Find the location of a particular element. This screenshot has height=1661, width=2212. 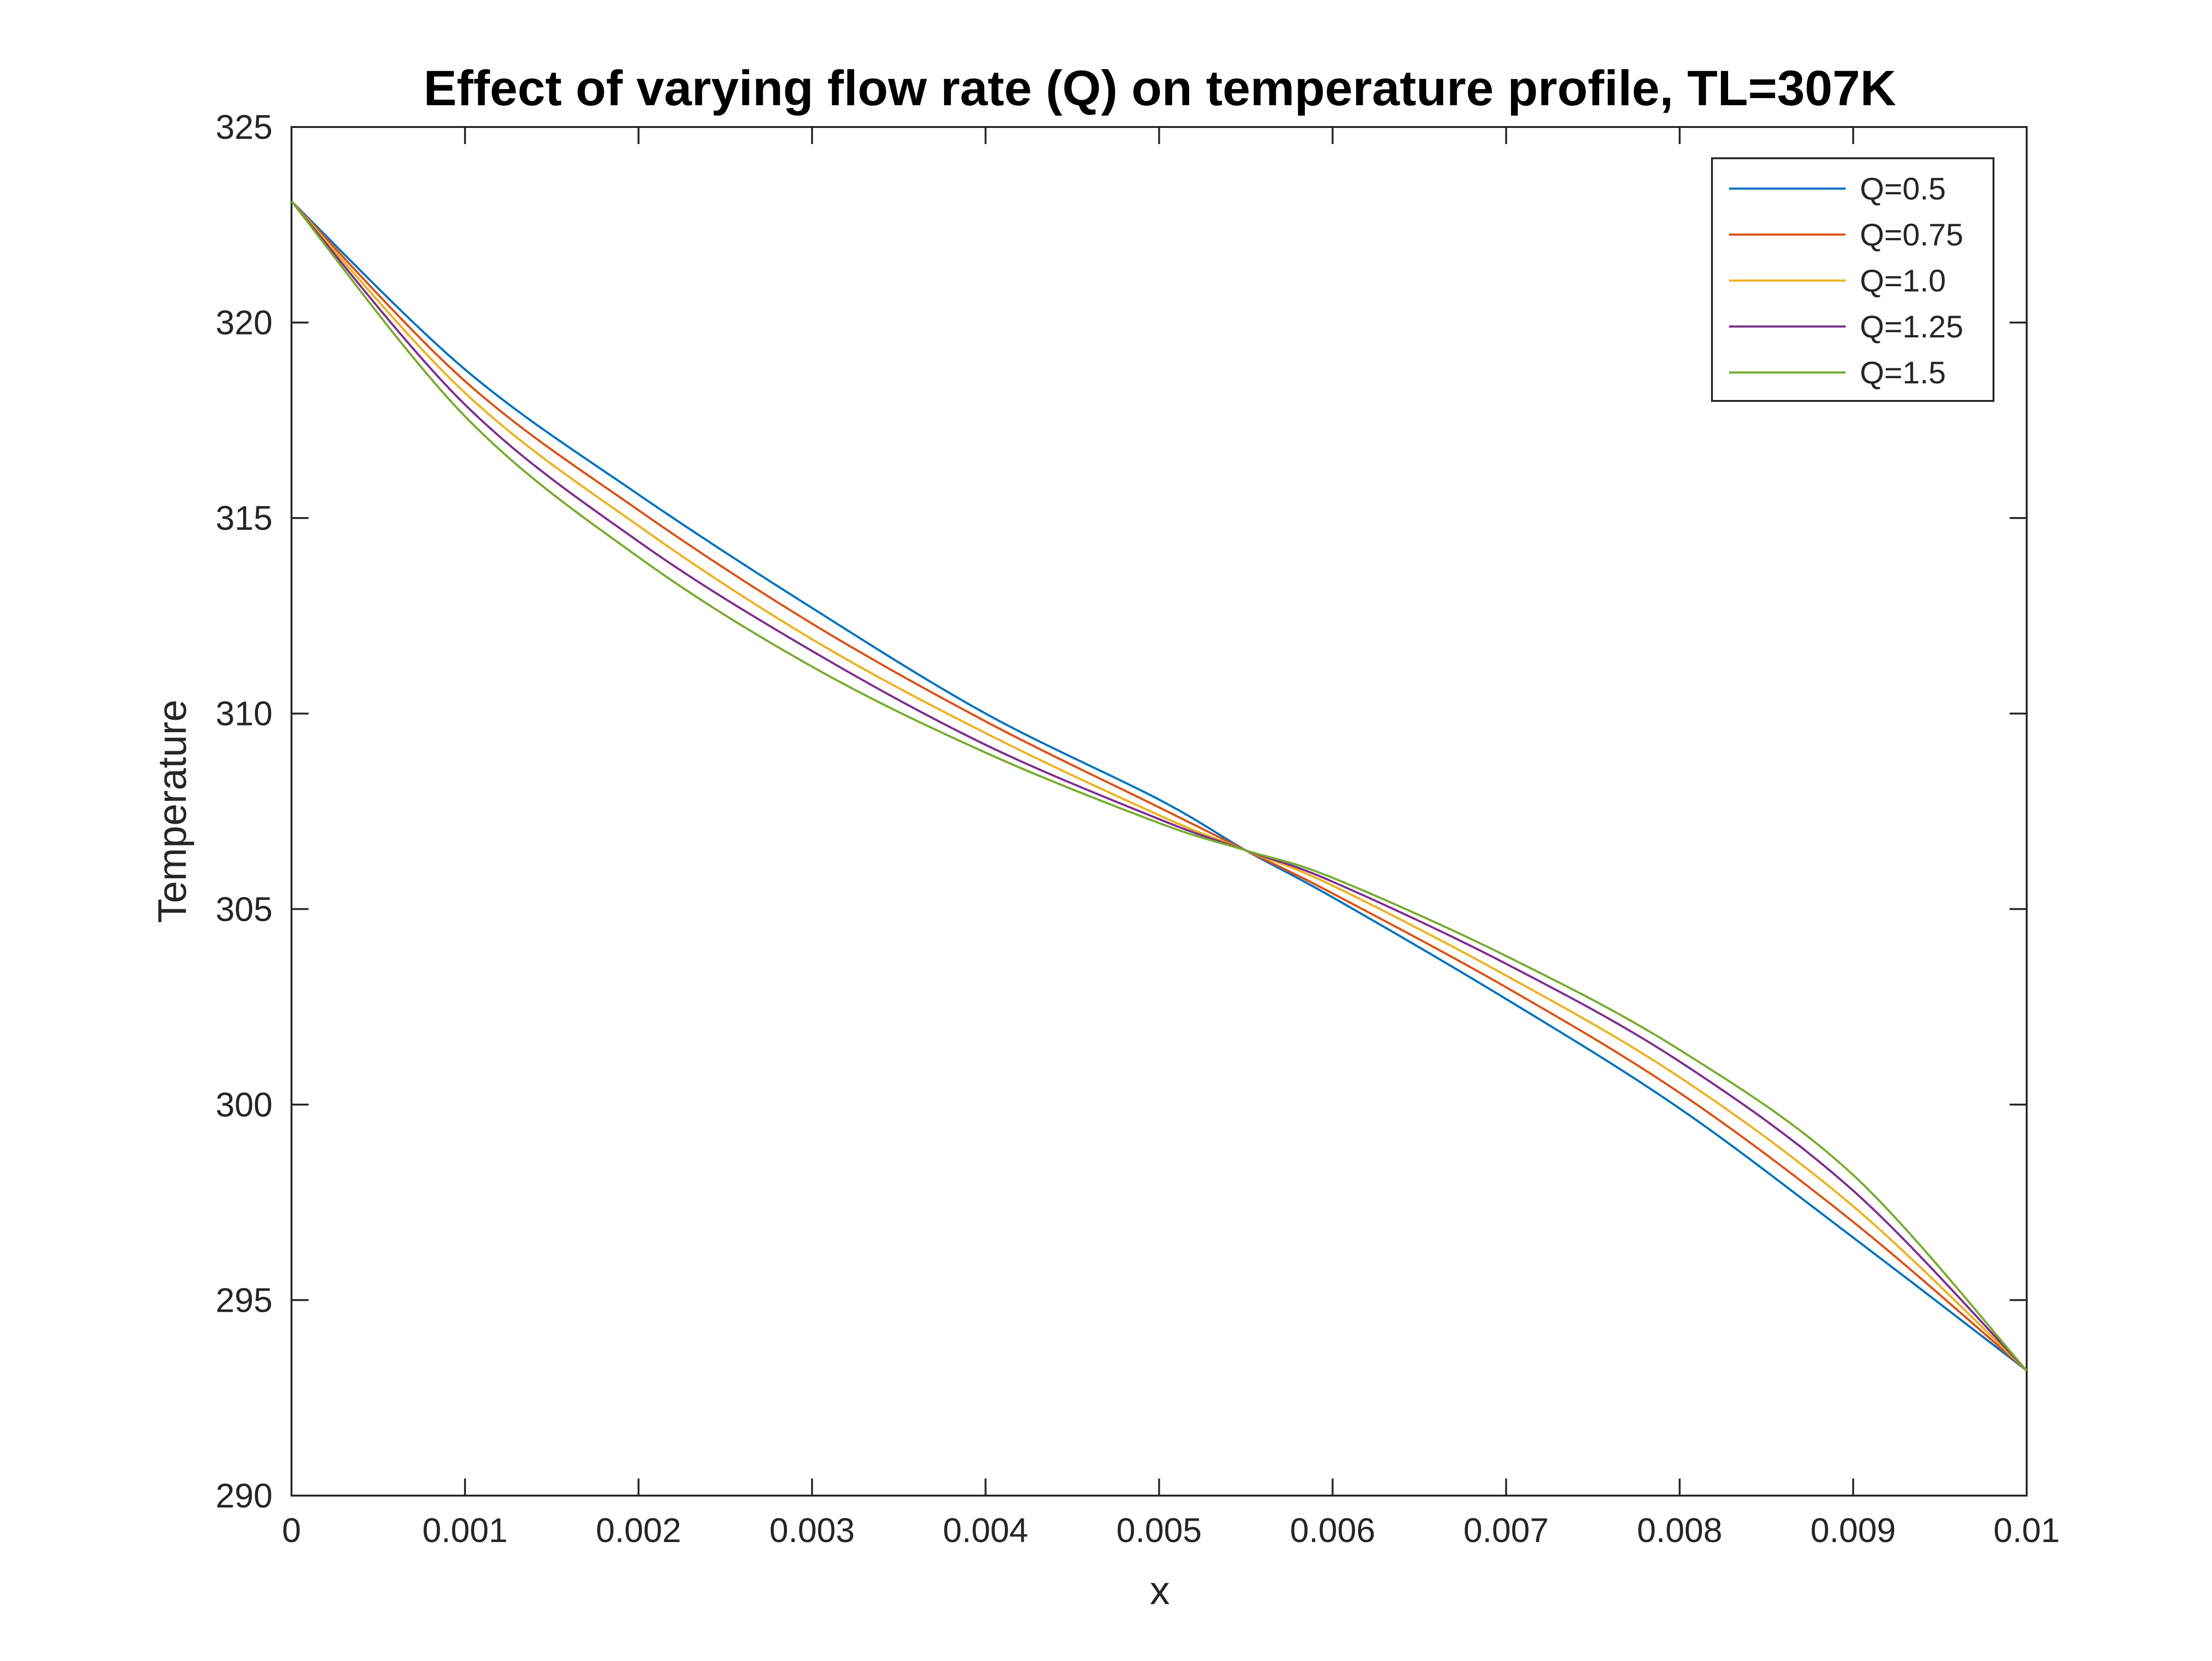

y-tick-label: 320 is located at coordinates (245, 323).